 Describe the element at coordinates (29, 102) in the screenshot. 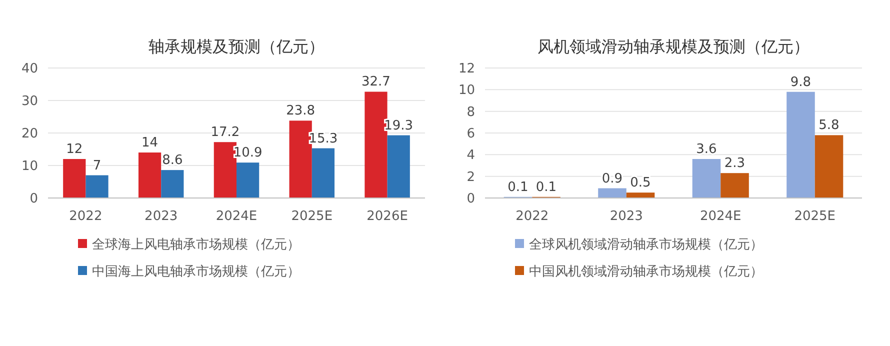

I see `y-tick-label: 30` at that location.